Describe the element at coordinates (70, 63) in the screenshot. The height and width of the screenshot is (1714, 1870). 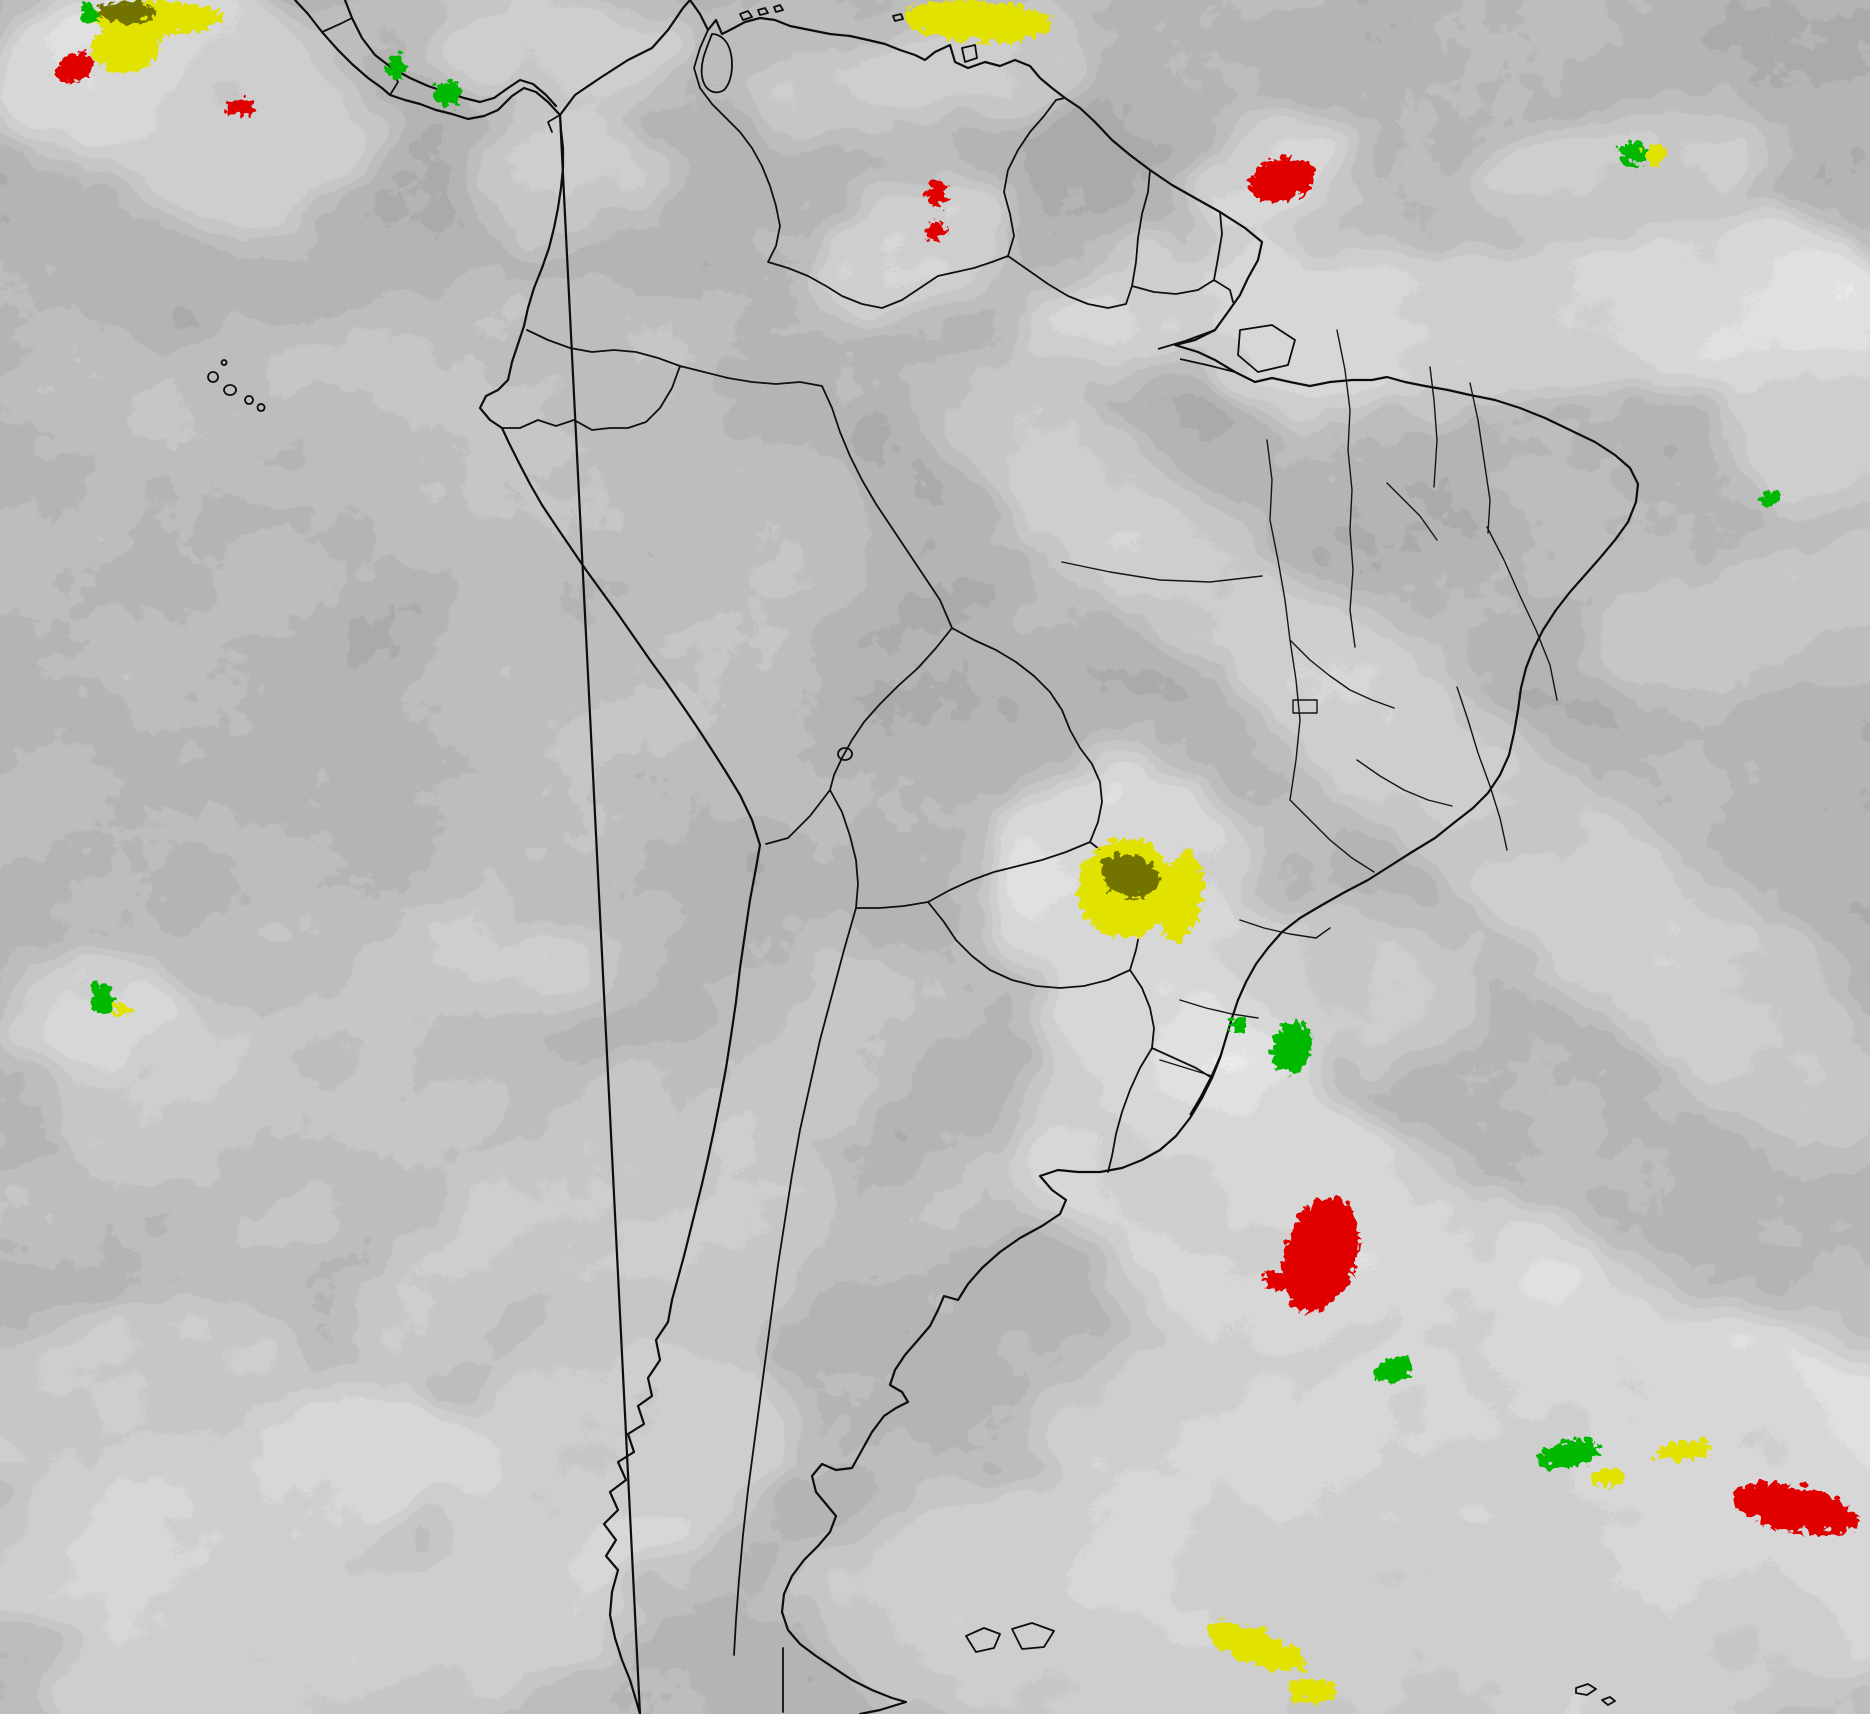
I see `nw-red-cell-west` at that location.